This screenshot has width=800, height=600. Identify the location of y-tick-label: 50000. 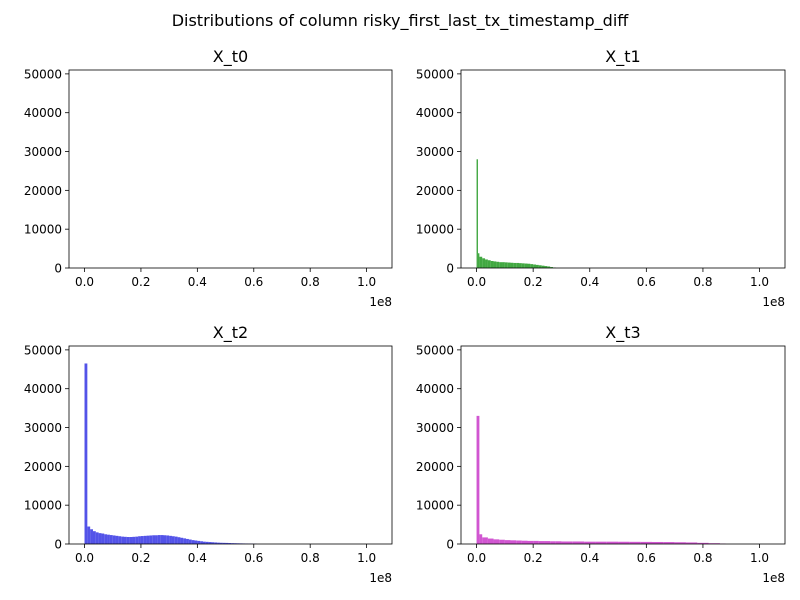
(43, 350).